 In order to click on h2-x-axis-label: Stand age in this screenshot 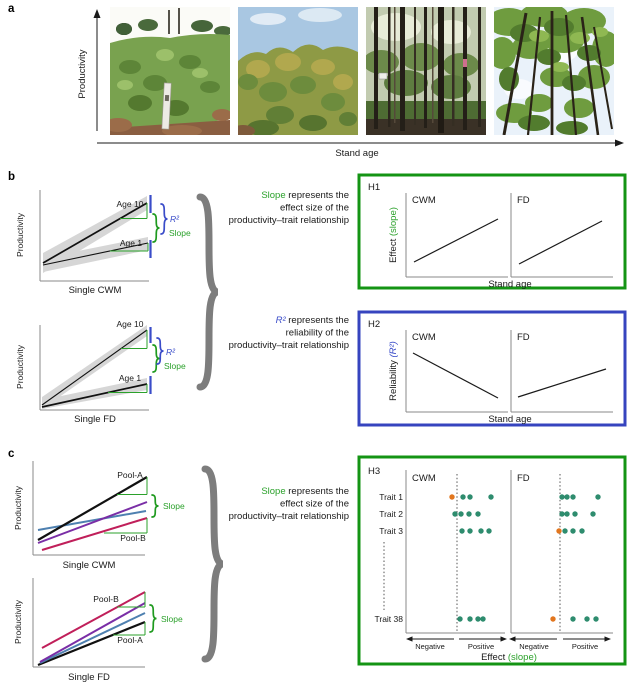, I will do `click(509, 419)`.